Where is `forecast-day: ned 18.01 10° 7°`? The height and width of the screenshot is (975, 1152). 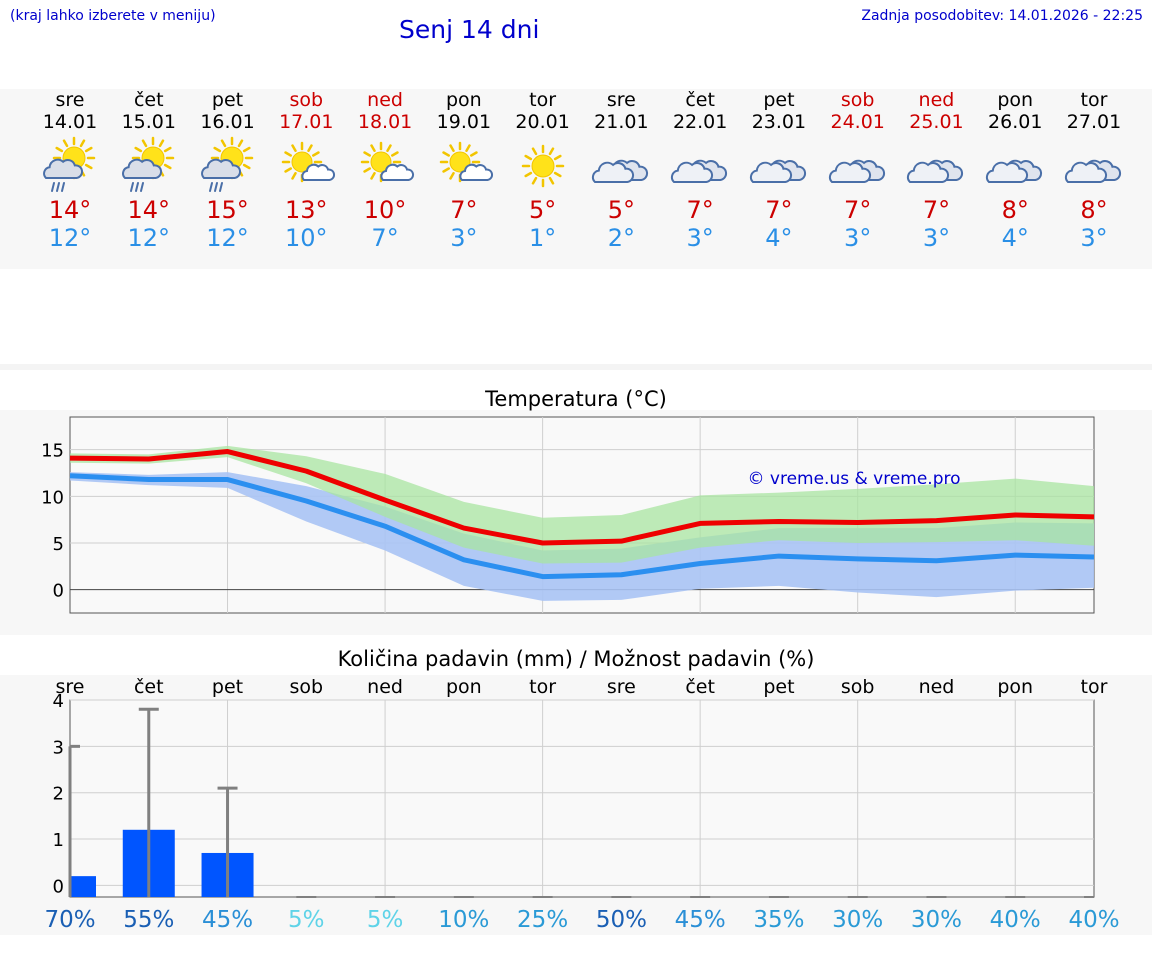
forecast-day: ned 18.01 10° 7° is located at coordinates (385, 170).